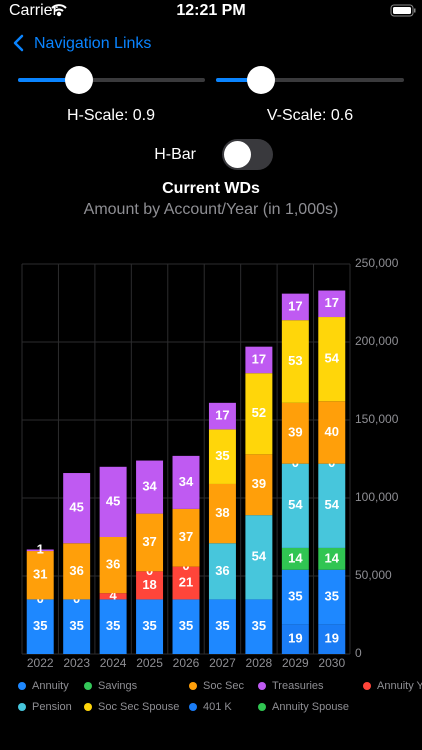  Describe the element at coordinates (111, 80) in the screenshot. I see `h-scale-slider` at that location.